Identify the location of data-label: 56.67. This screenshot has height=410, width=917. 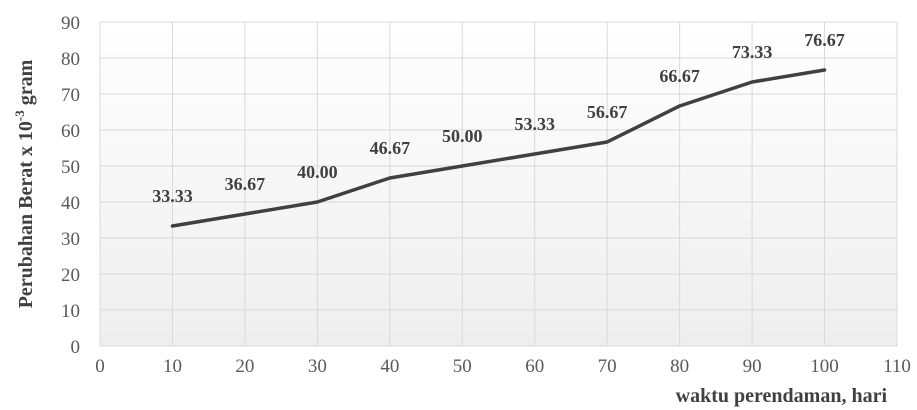
(607, 112).